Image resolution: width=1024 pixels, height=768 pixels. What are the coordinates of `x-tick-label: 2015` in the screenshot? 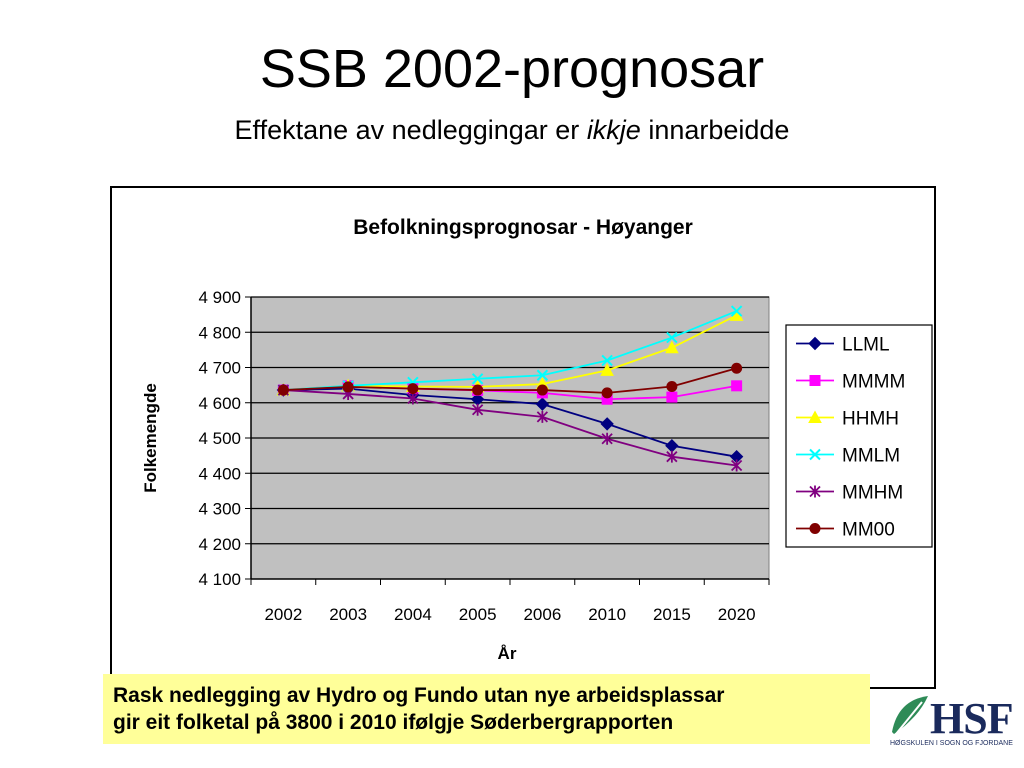 It's located at (672, 614).